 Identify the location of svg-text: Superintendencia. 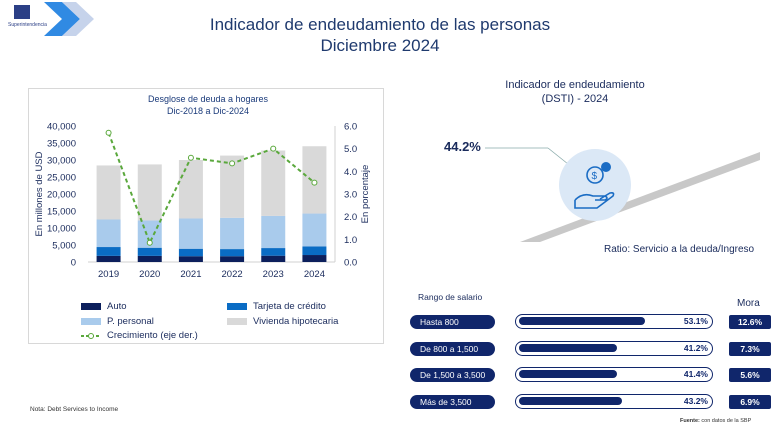
(27, 25).